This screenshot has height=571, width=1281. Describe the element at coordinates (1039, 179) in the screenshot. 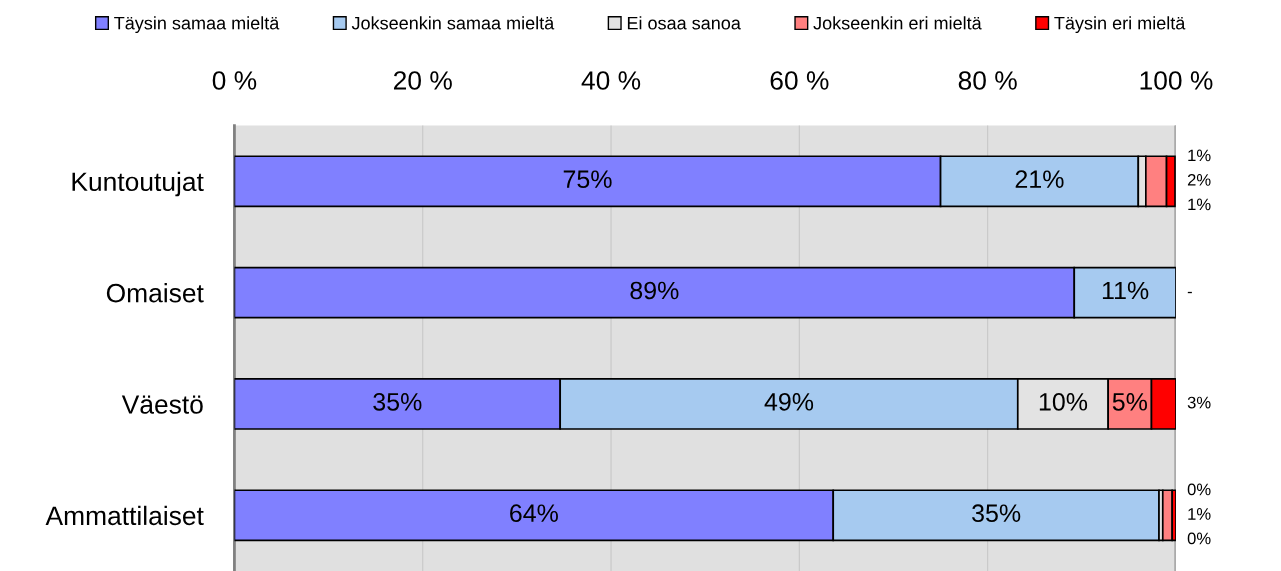

I see `data-label: 21%` at that location.